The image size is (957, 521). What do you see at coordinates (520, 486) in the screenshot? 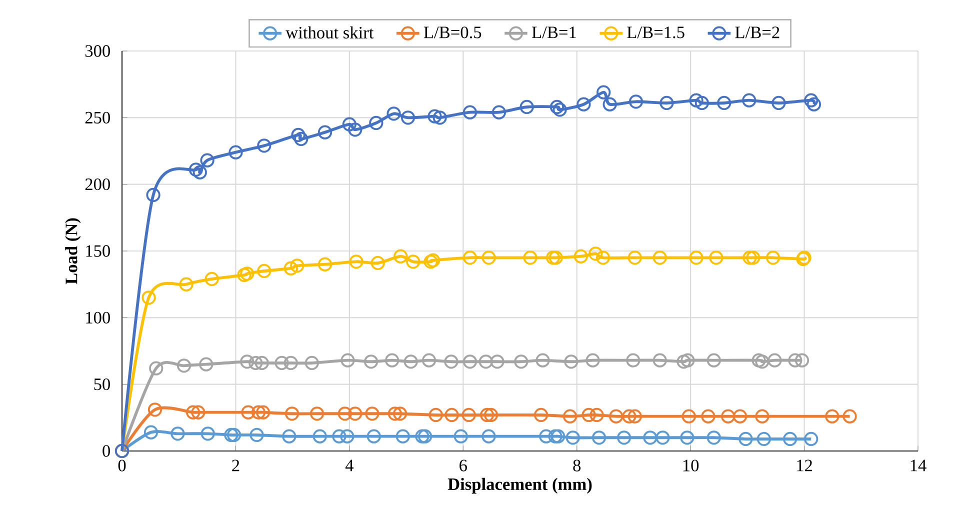
I see `x-axis-title: Displacement (mm)` at bounding box center [520, 486].